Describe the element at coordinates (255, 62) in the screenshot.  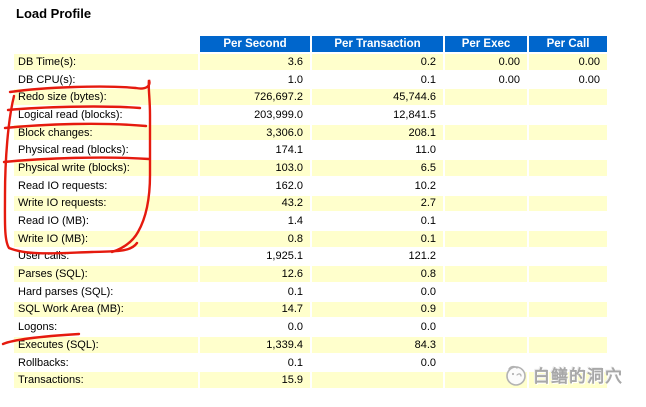
I see `metric-value: 3.6` at that location.